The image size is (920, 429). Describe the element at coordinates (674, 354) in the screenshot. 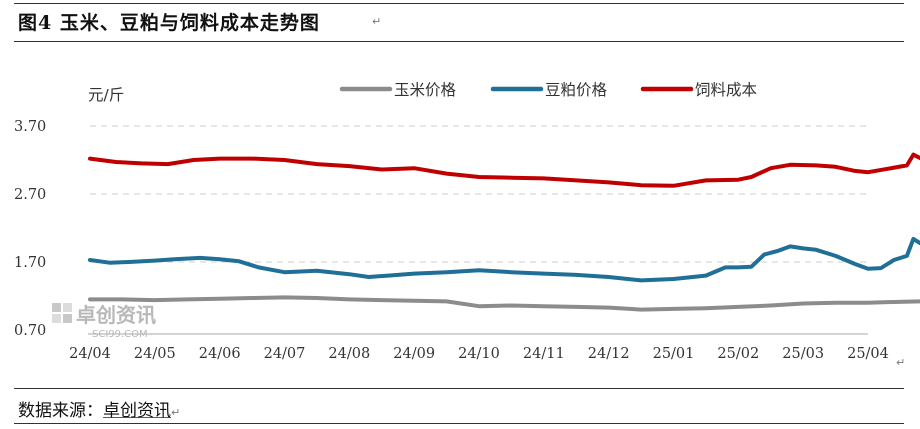

I see `x-tick-label: 25/01` at that location.